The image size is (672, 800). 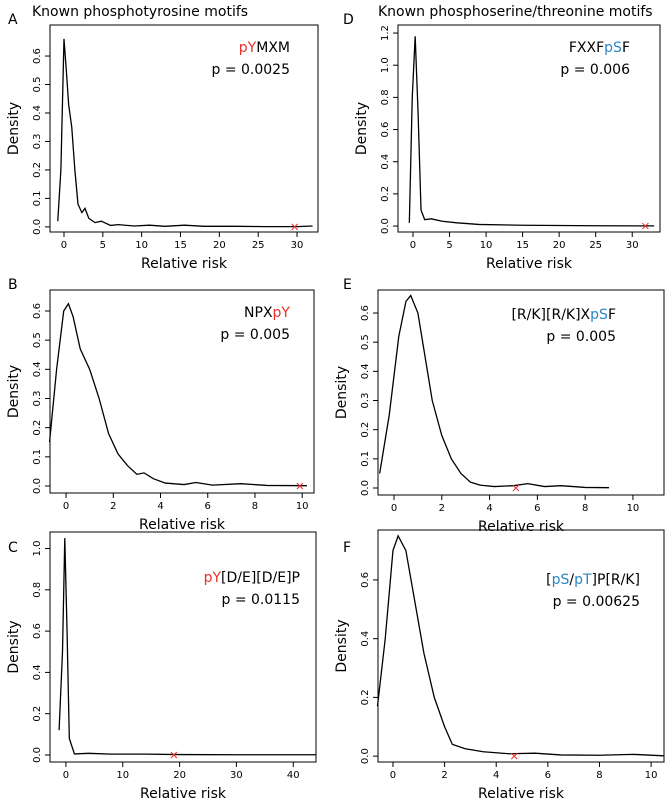 I want to click on panel-letter: A, so click(x=13, y=20).